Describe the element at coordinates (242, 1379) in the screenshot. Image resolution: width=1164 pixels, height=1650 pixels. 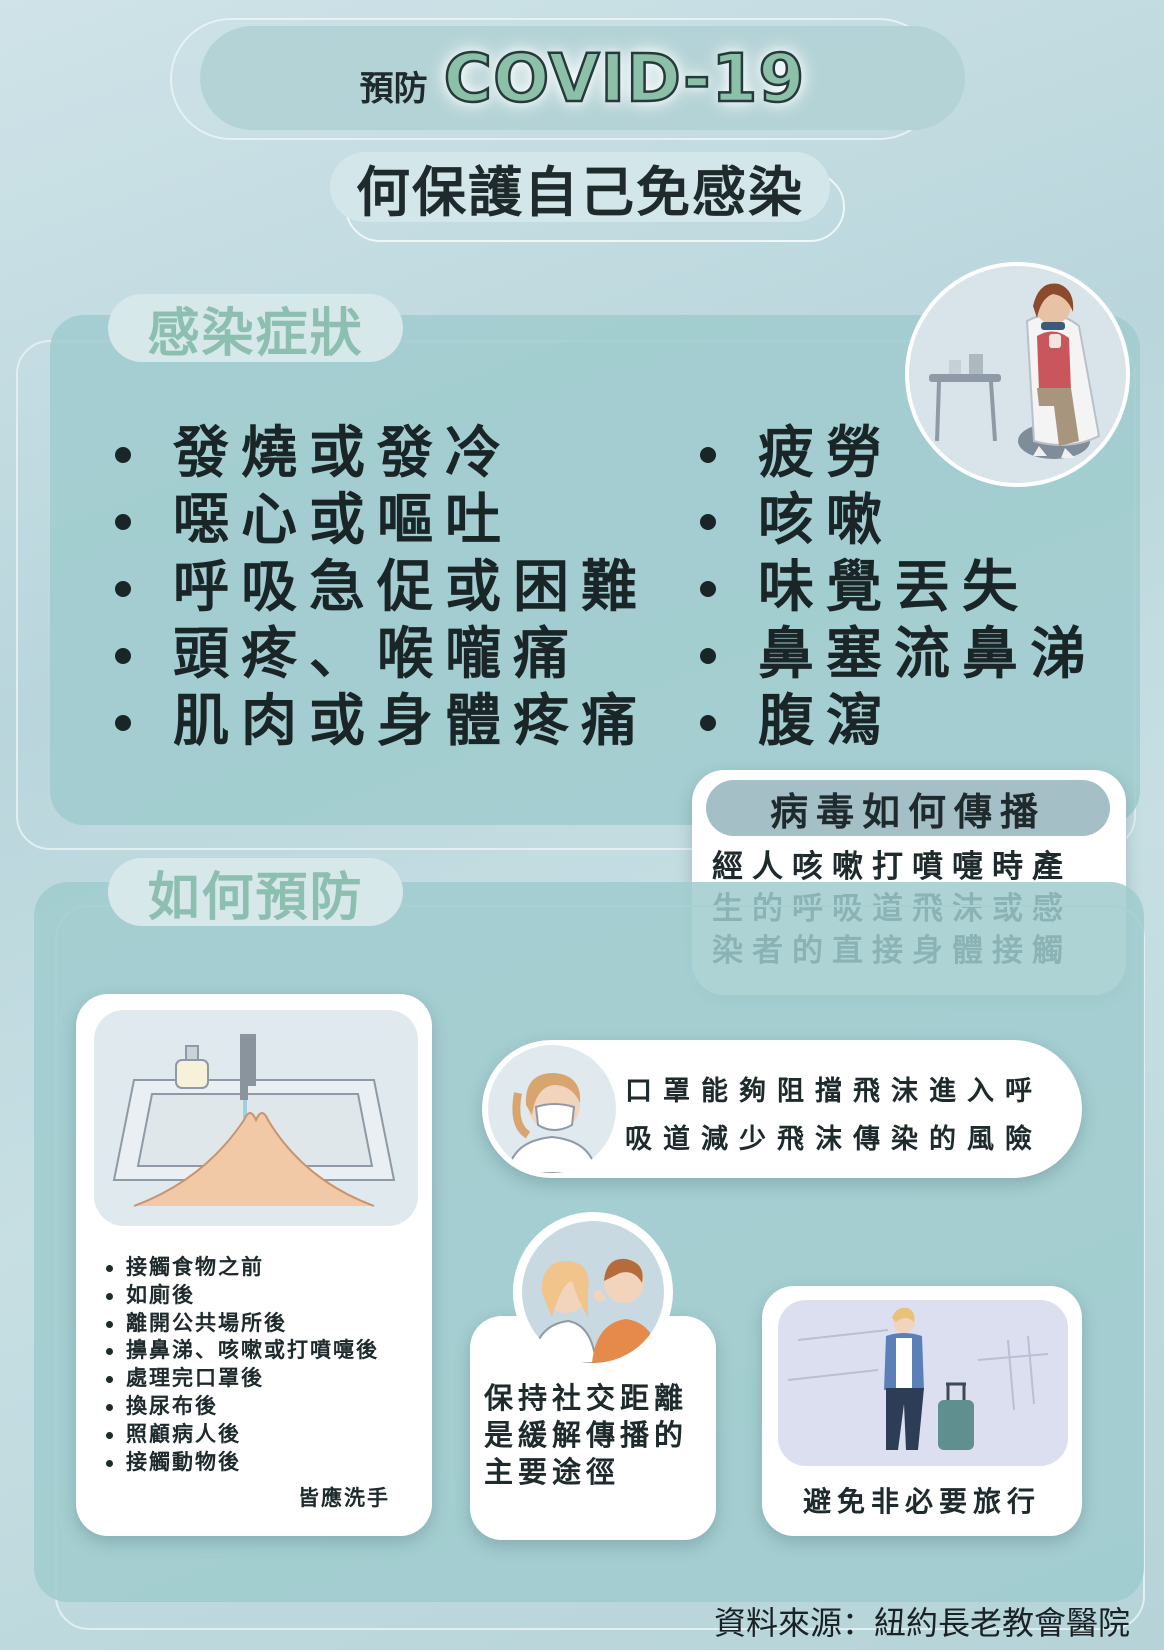
I see `handwash-item: 處理完口罩後` at that location.